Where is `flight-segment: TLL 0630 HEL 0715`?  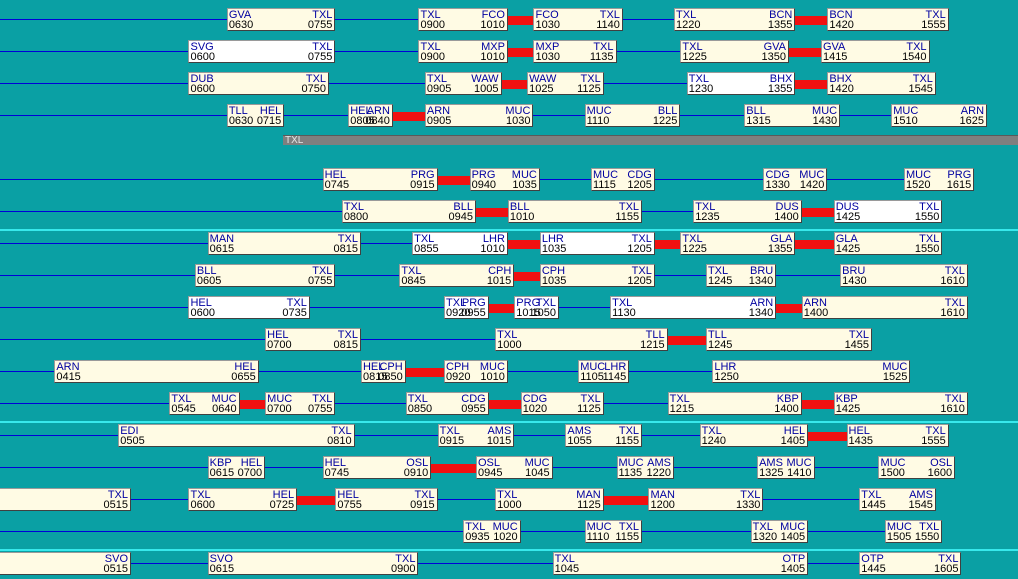 flight-segment: TLL 0630 HEL 0715 is located at coordinates (255, 115).